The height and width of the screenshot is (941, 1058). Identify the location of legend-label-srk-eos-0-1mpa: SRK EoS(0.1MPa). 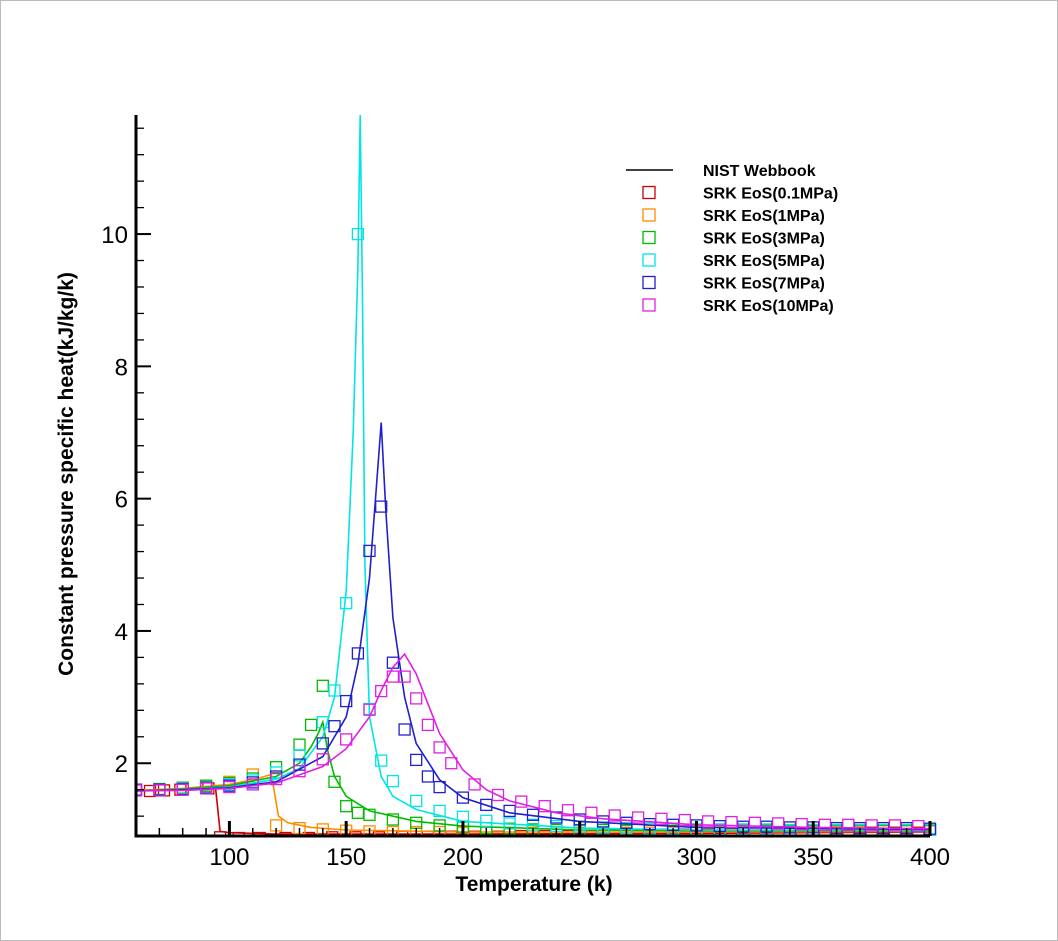
(770, 194).